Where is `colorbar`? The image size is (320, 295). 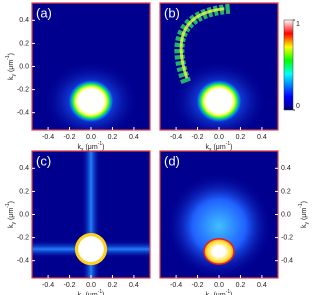
colorbar is located at coordinates (288, 65).